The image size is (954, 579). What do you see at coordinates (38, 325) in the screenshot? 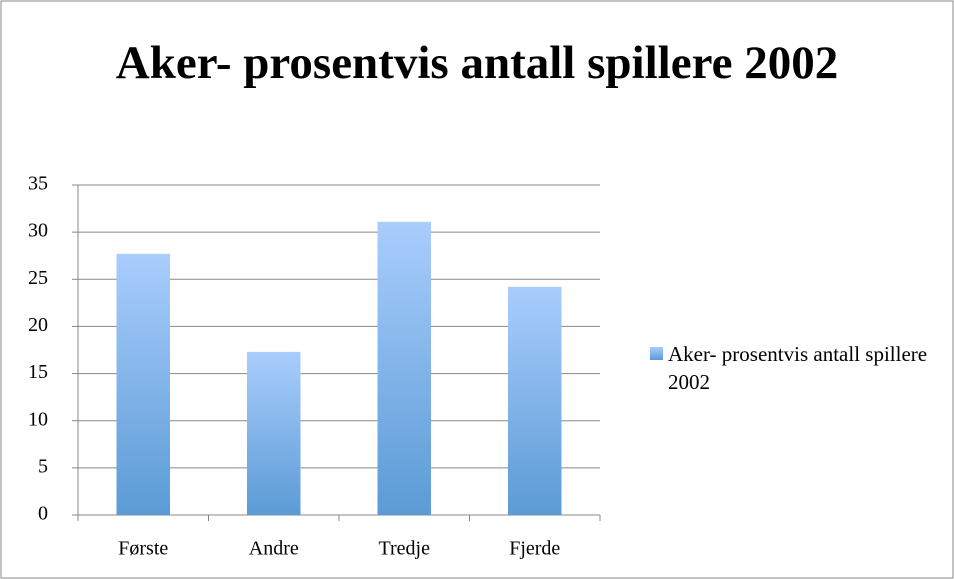
I see `y-tick-label: 20` at bounding box center [38, 325].